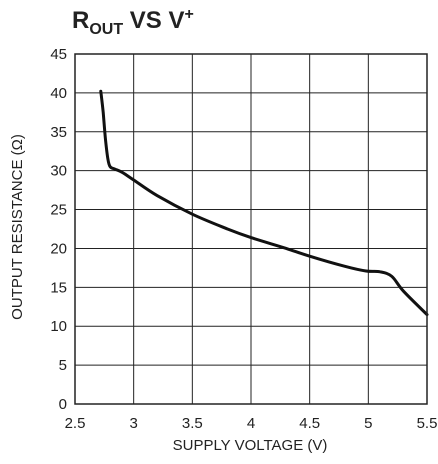 The image size is (438, 464). I want to click on x-tick-label: 3, so click(133, 423).